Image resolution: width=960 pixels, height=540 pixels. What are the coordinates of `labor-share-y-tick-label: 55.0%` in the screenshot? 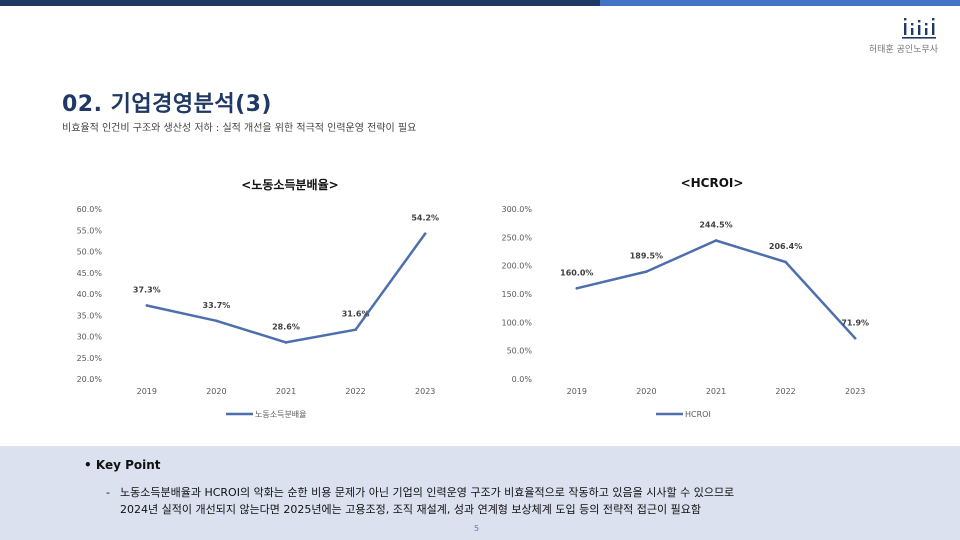 It's located at (90, 230).